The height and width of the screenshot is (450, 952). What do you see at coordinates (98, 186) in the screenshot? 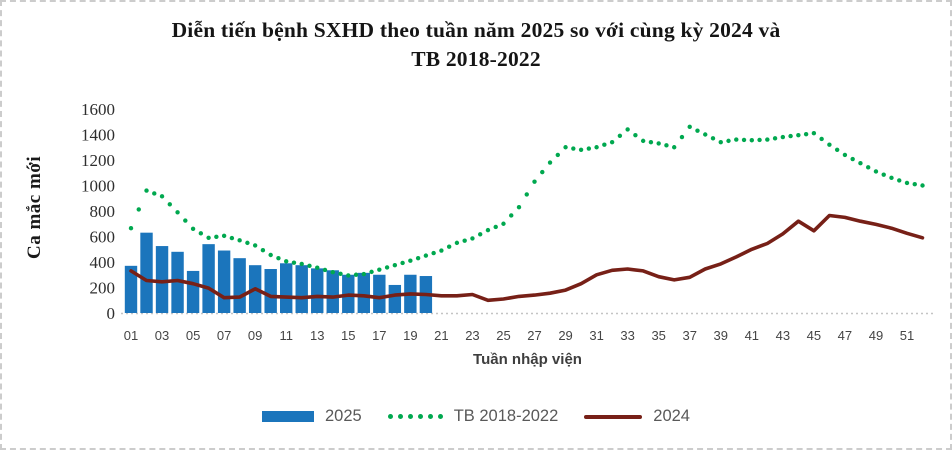
I see `svg-text: 1000` at bounding box center [98, 186].